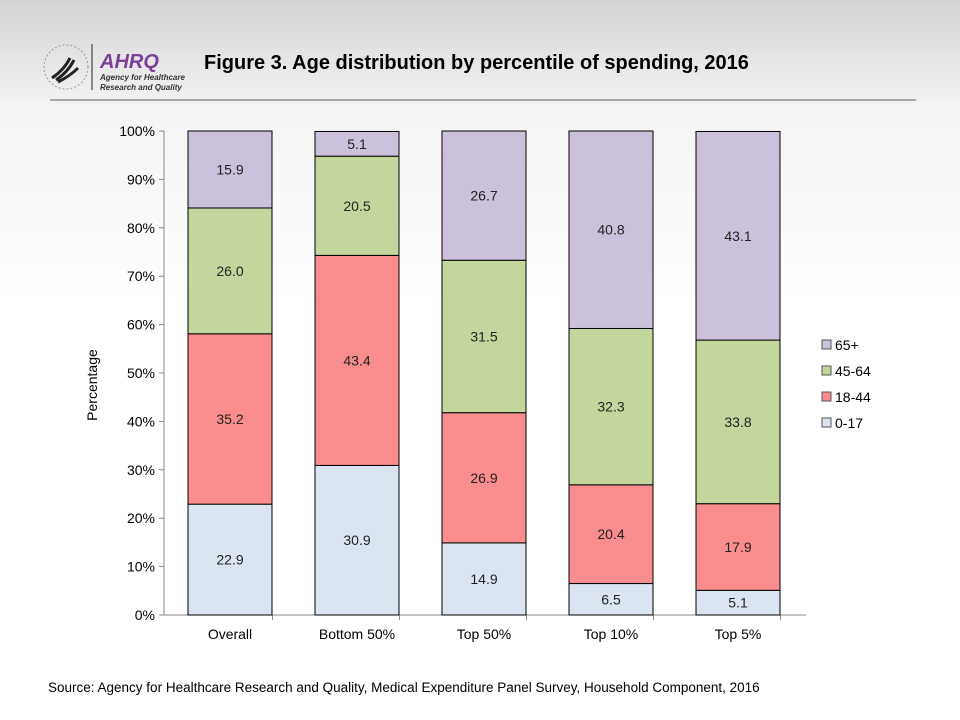  What do you see at coordinates (137, 131) in the screenshot?
I see `y-tick-label: 100%` at bounding box center [137, 131].